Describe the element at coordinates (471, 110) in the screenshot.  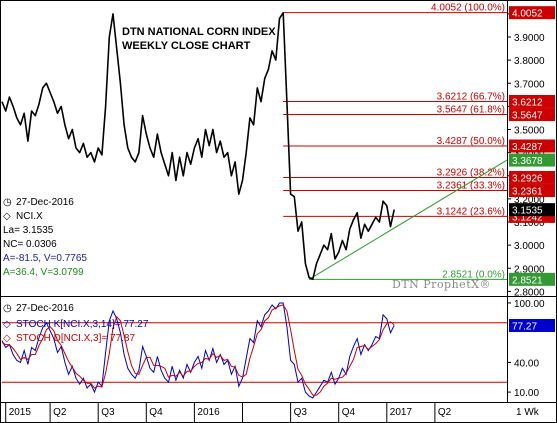
I see `fib-label: 3.5647 (61.8%)` at that location.